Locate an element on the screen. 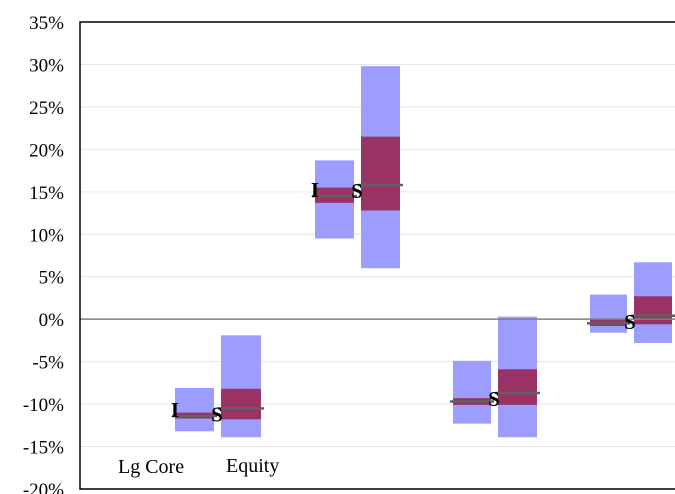 This screenshot has width=675, height=494. y-tick-label: 0% is located at coordinates (52, 320).